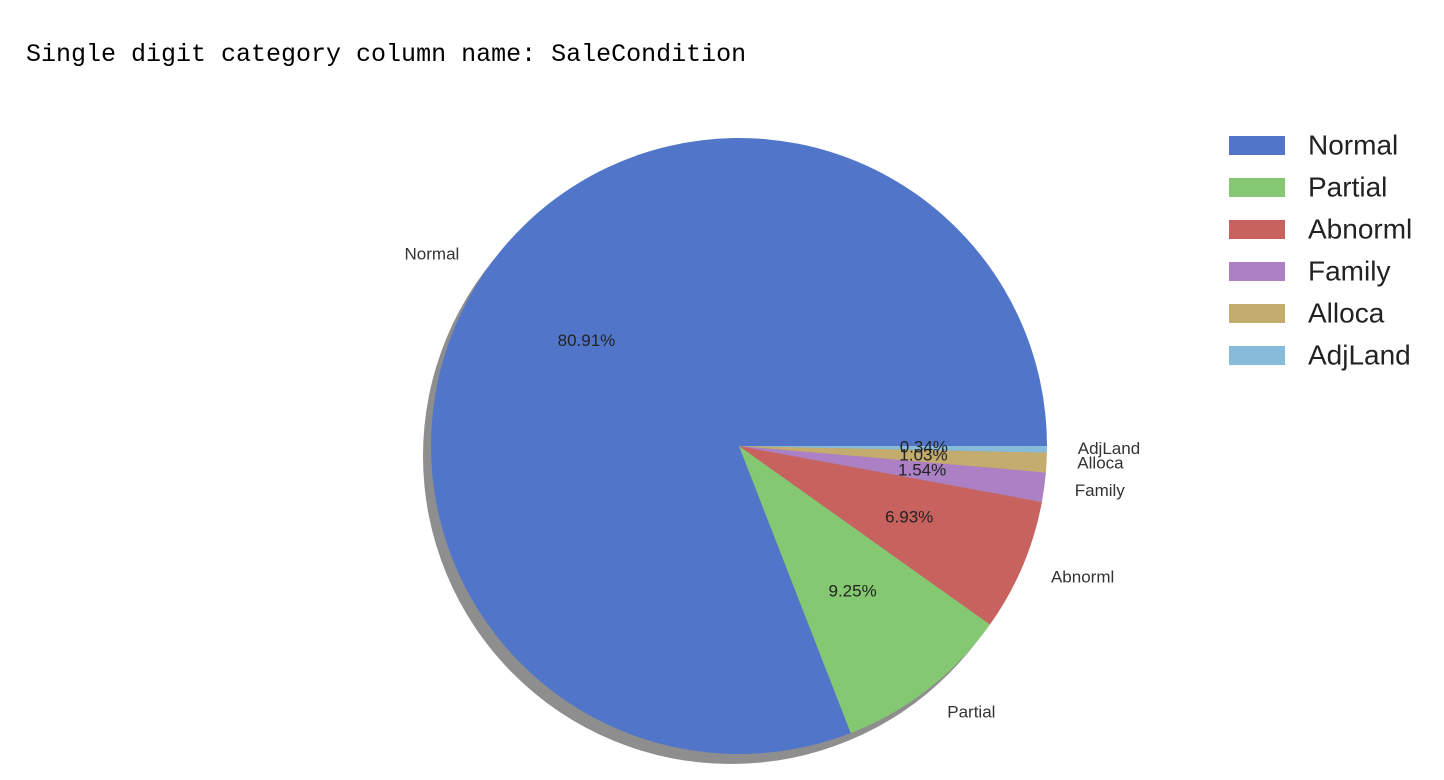  I want to click on legend-swatch-family, so click(1257, 271).